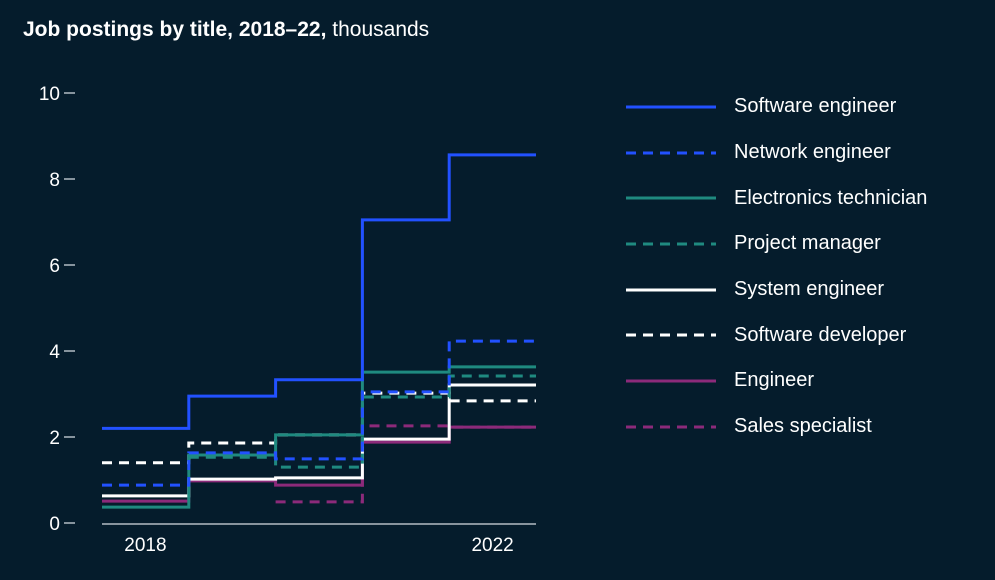 Image resolution: width=995 pixels, height=580 pixels. I want to click on legend-item-project-manager: Project manager, so click(776, 244).